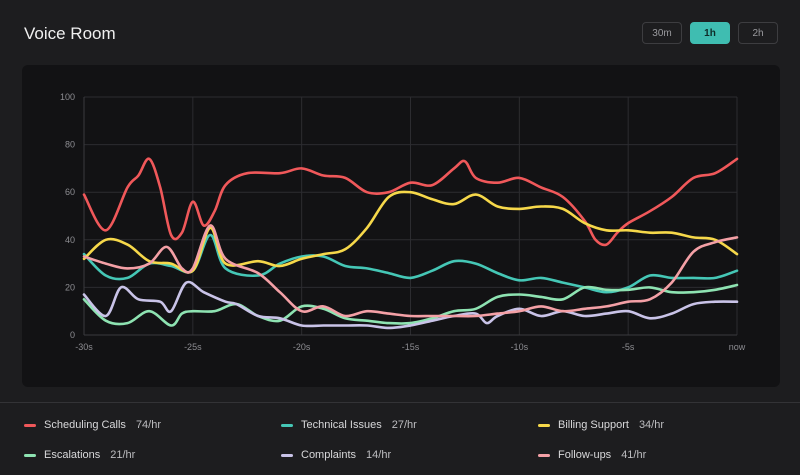 The image size is (800, 475). I want to click on x-tick-label: -25s, so click(193, 347).